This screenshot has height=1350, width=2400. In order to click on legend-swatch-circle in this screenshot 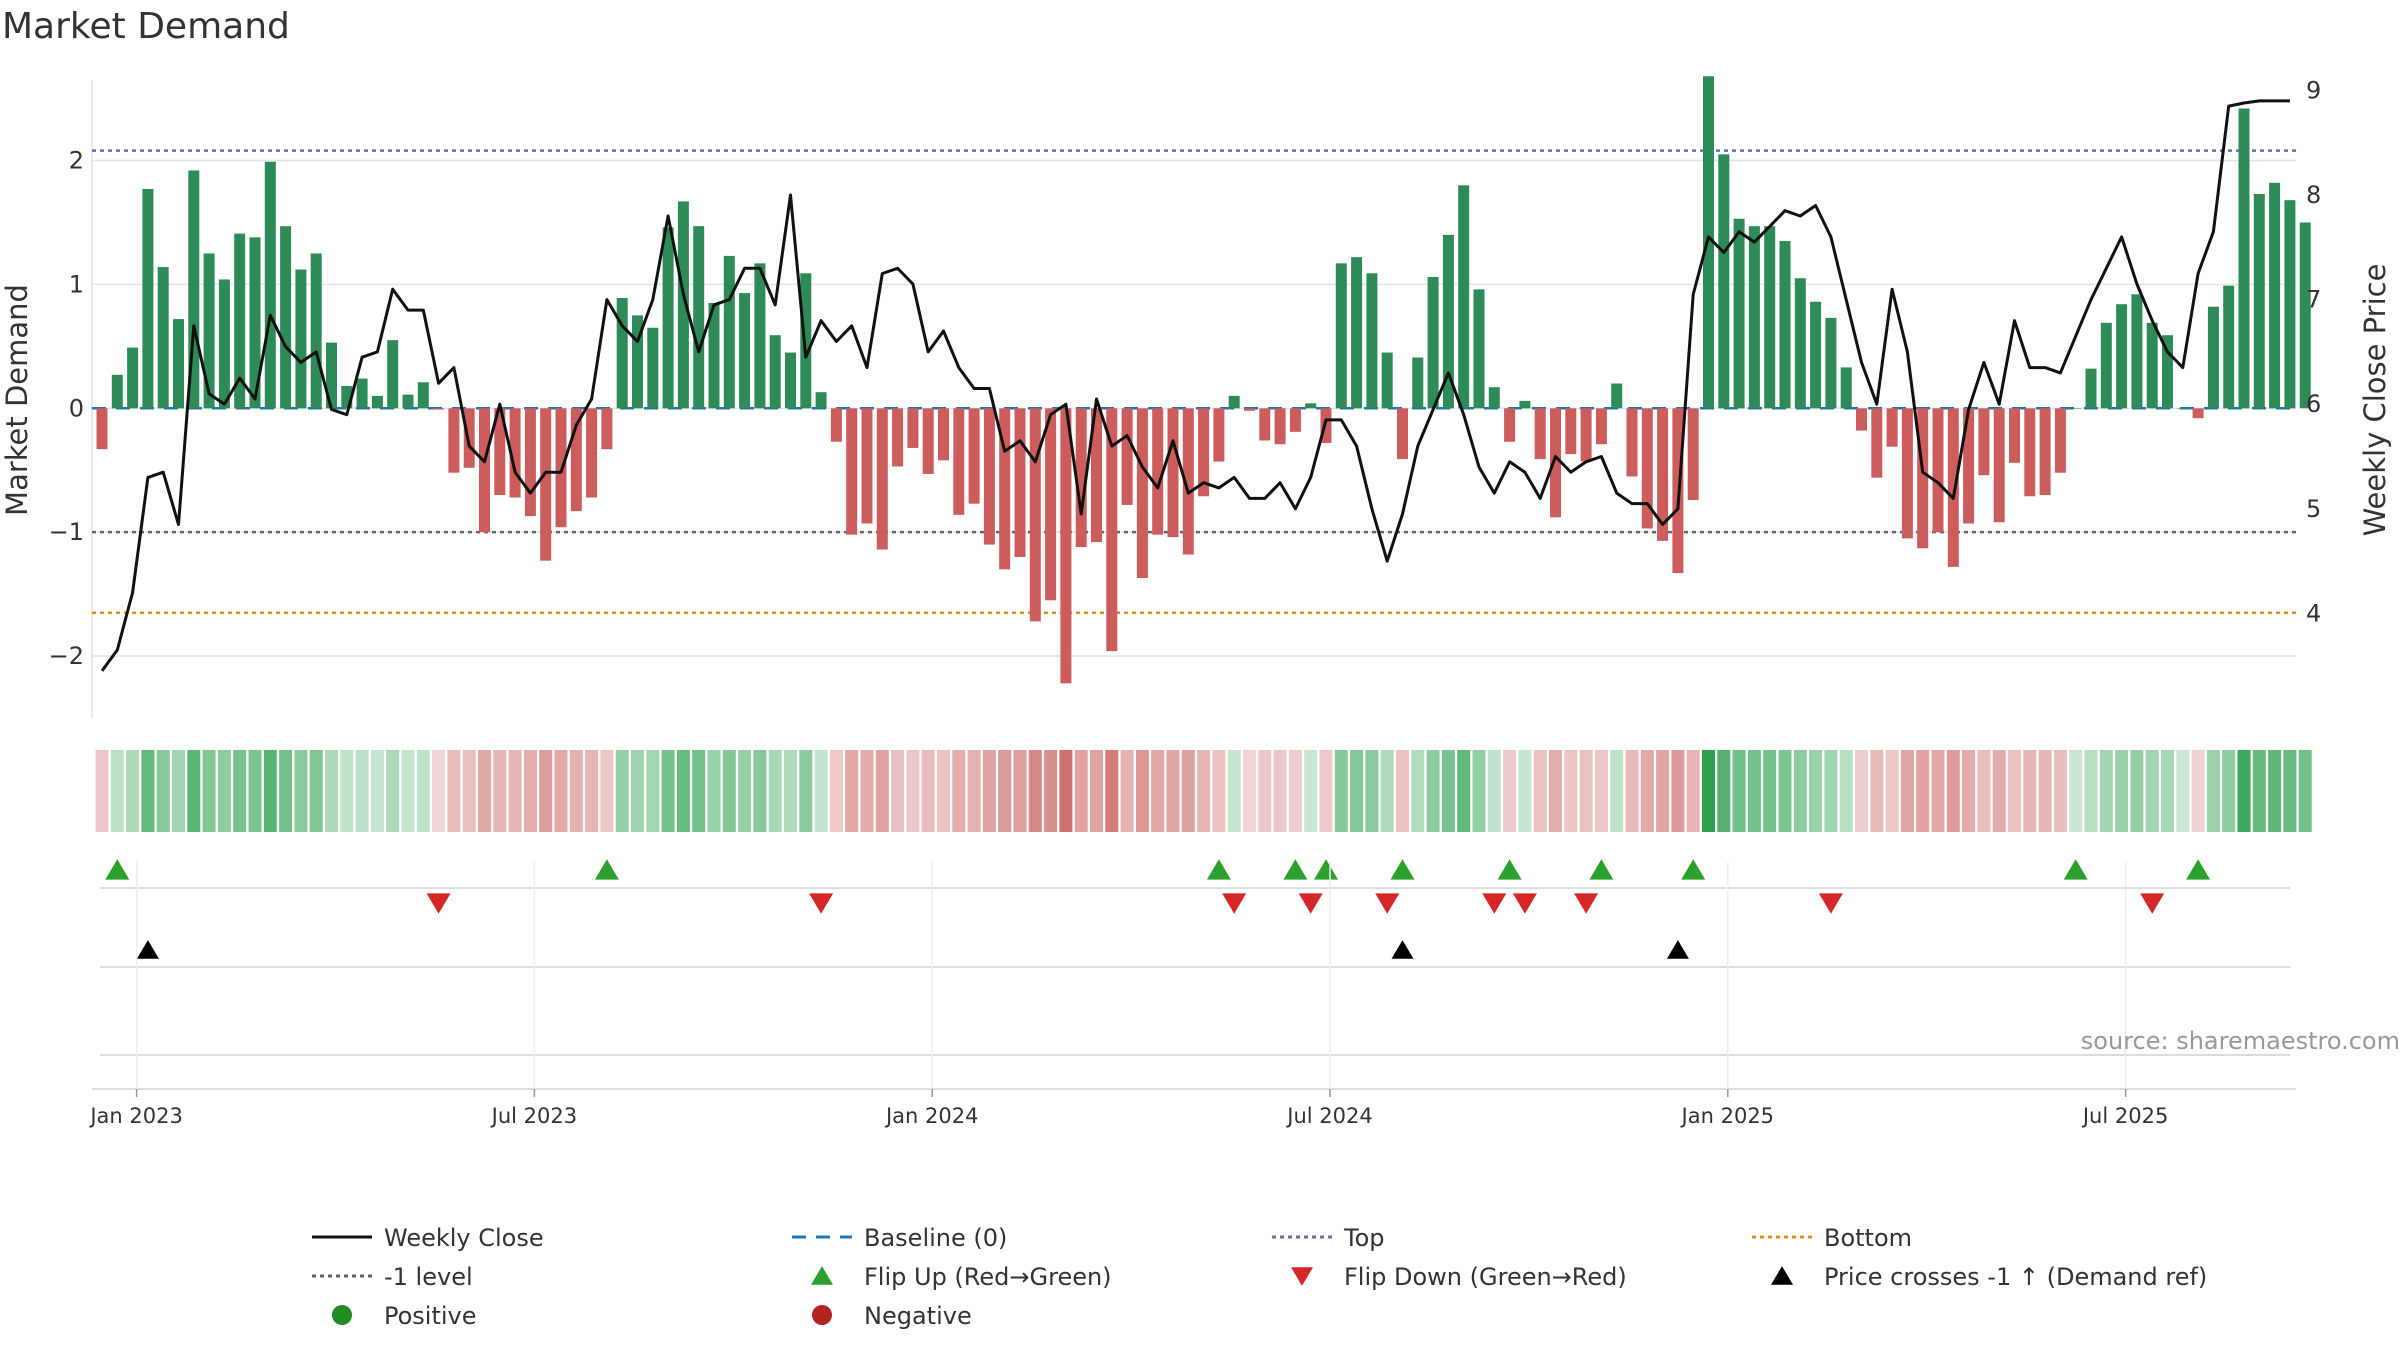, I will do `click(822, 1315)`.